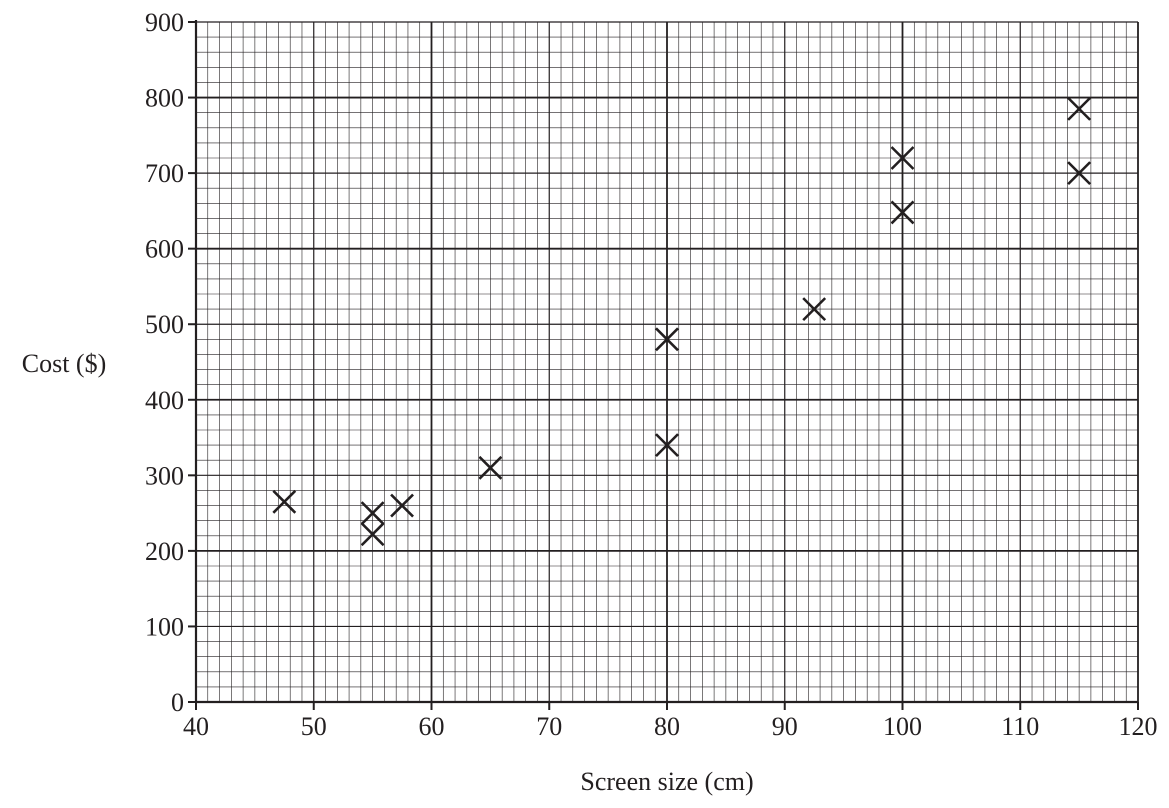 The image size is (1169, 808). Describe the element at coordinates (164, 173) in the screenshot. I see `y-tick-label: 700` at that location.